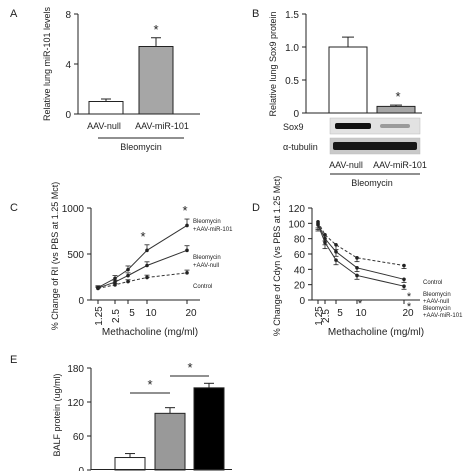  Describe the element at coordinates (207, 222) in the screenshot. I see `c-legend-miR101-line1: Bleomycin` at that location.